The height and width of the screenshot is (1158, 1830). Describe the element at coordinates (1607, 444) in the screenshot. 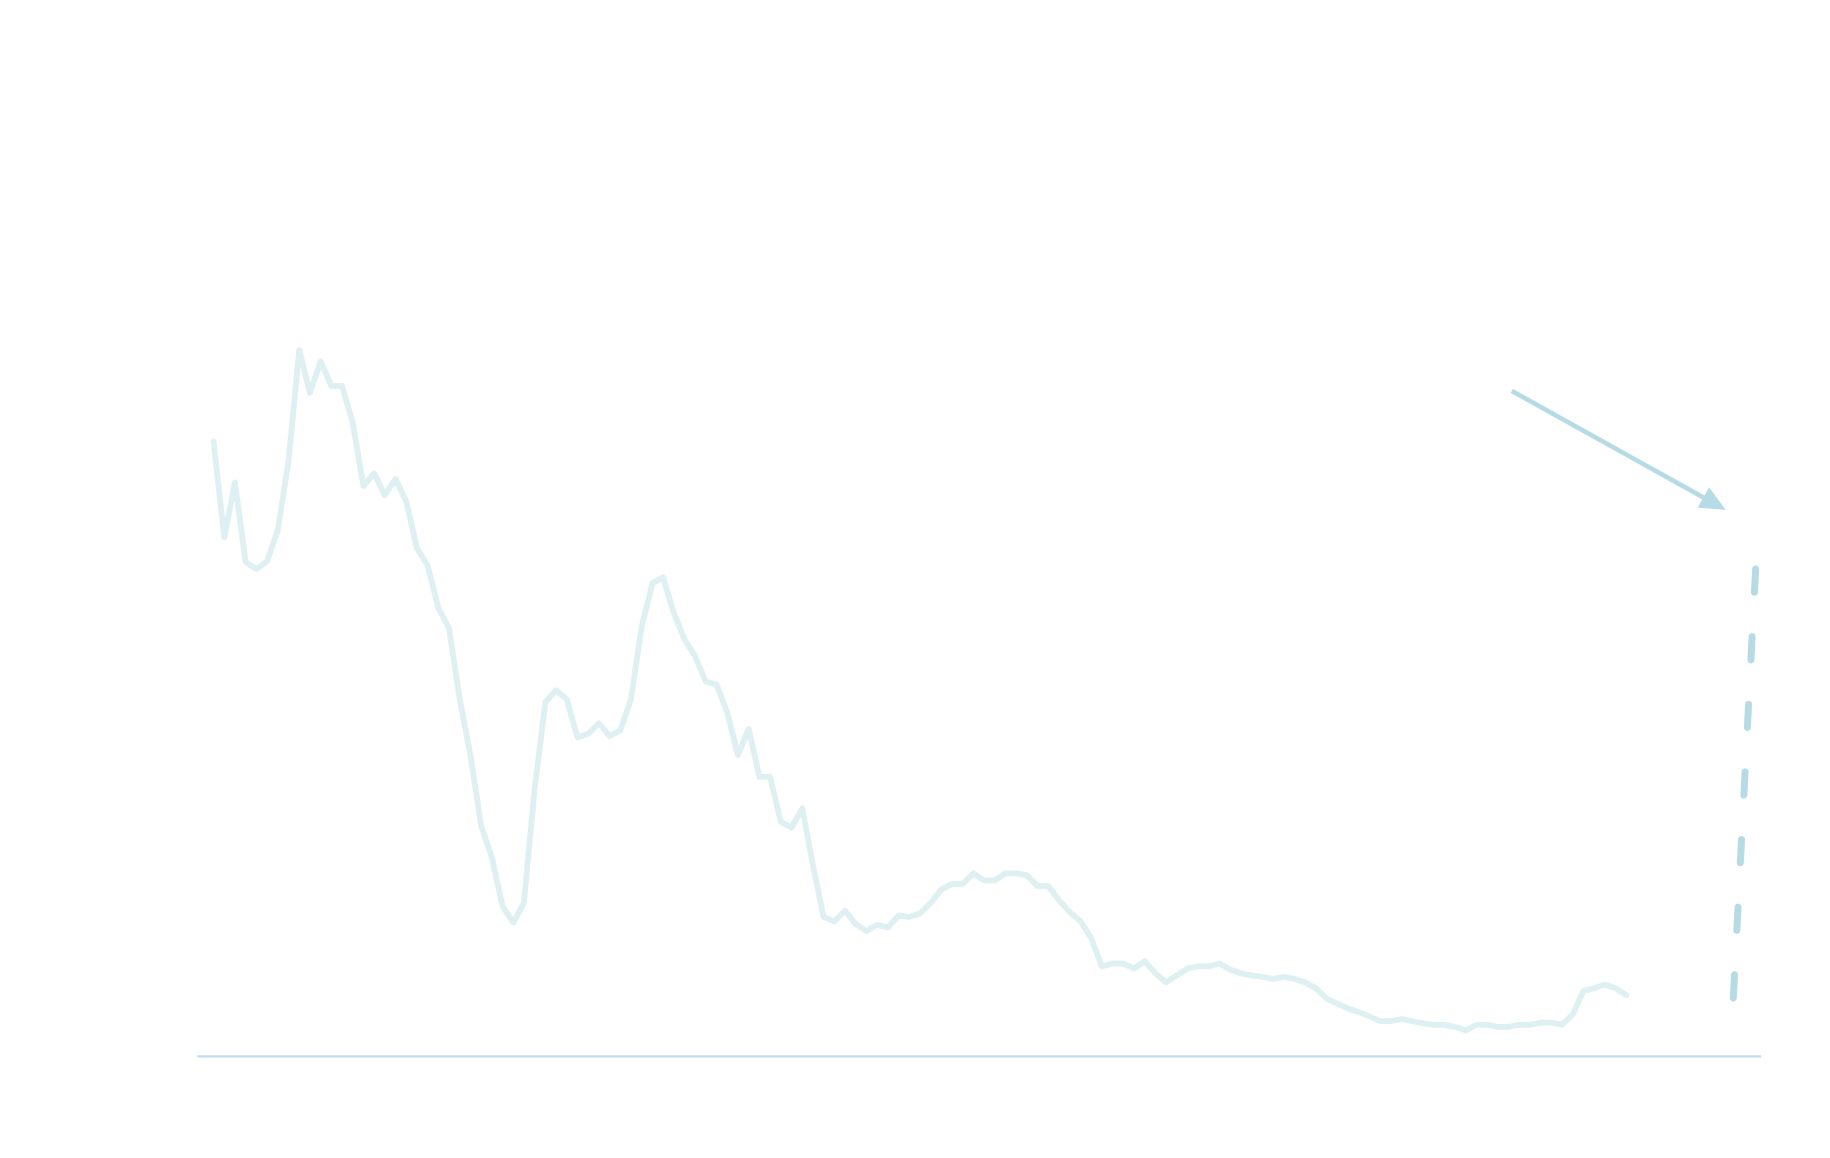

I see `annotation-arrow-shaft` at that location.